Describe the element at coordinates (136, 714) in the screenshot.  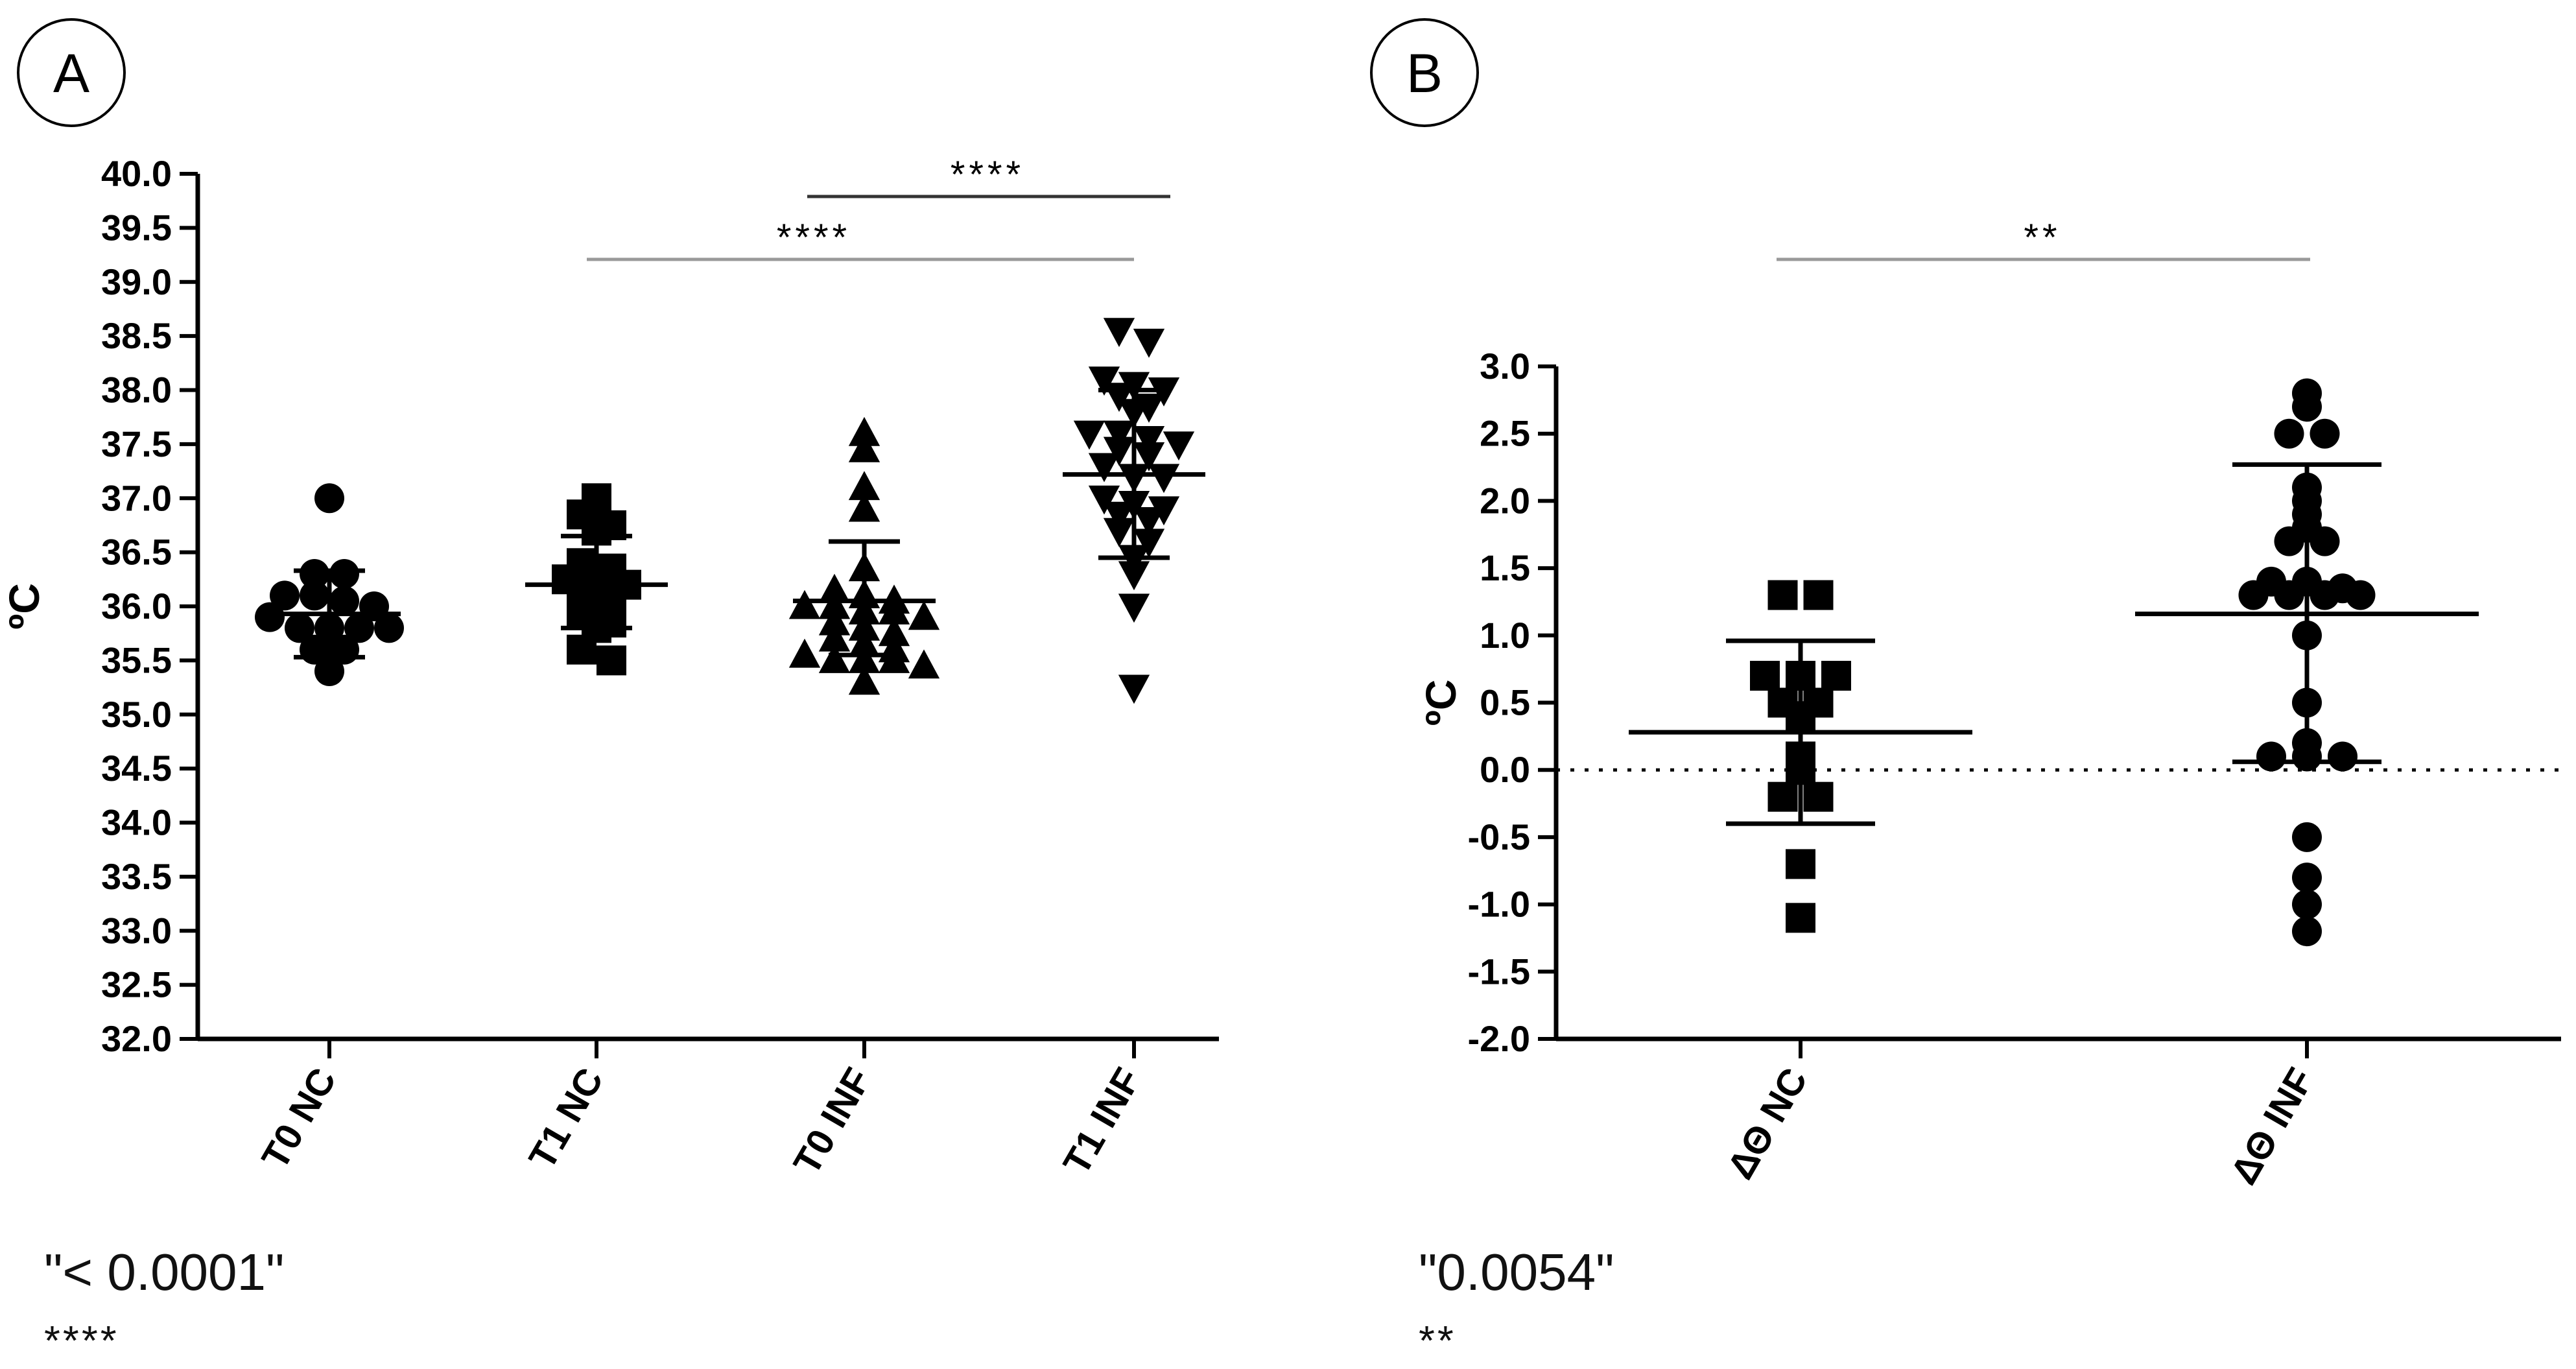
I see `panel-a-y-tick-label: 35.0` at that location.